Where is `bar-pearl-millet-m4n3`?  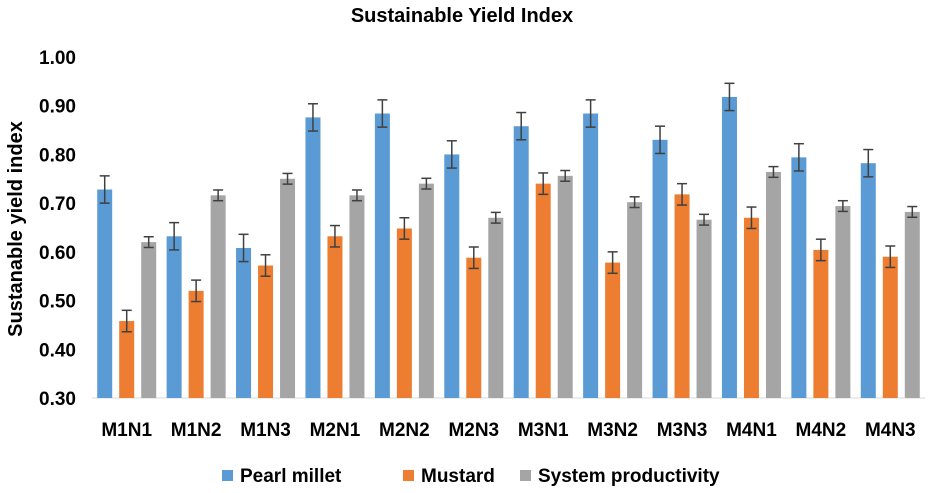
bar-pearl-millet-m4n3 is located at coordinates (868, 280).